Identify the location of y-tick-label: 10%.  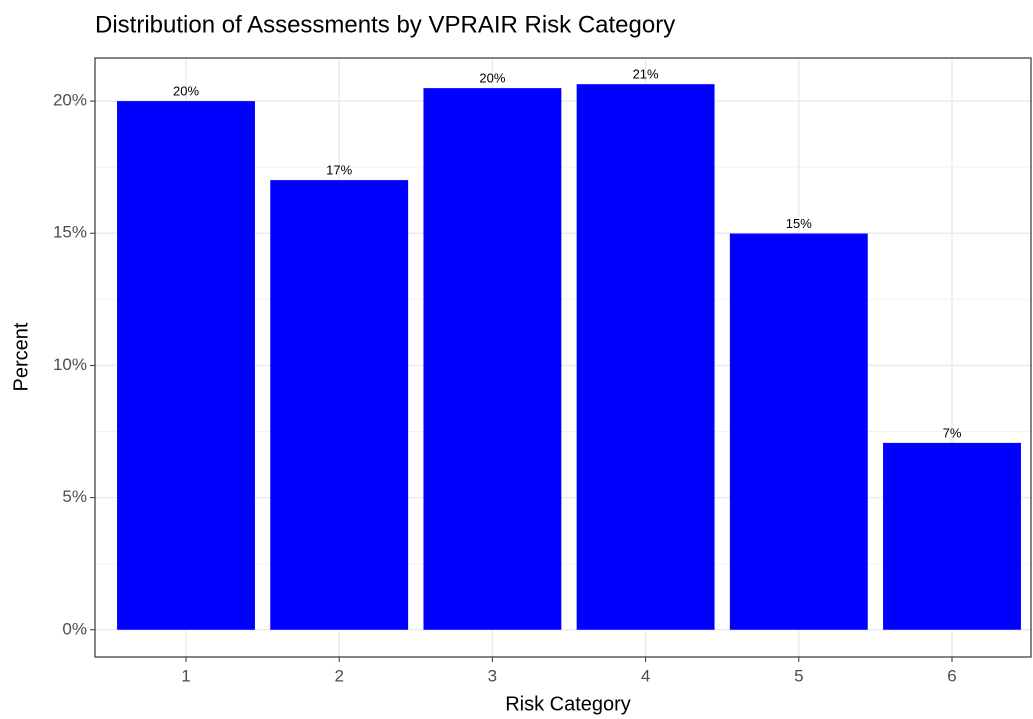
(70, 364).